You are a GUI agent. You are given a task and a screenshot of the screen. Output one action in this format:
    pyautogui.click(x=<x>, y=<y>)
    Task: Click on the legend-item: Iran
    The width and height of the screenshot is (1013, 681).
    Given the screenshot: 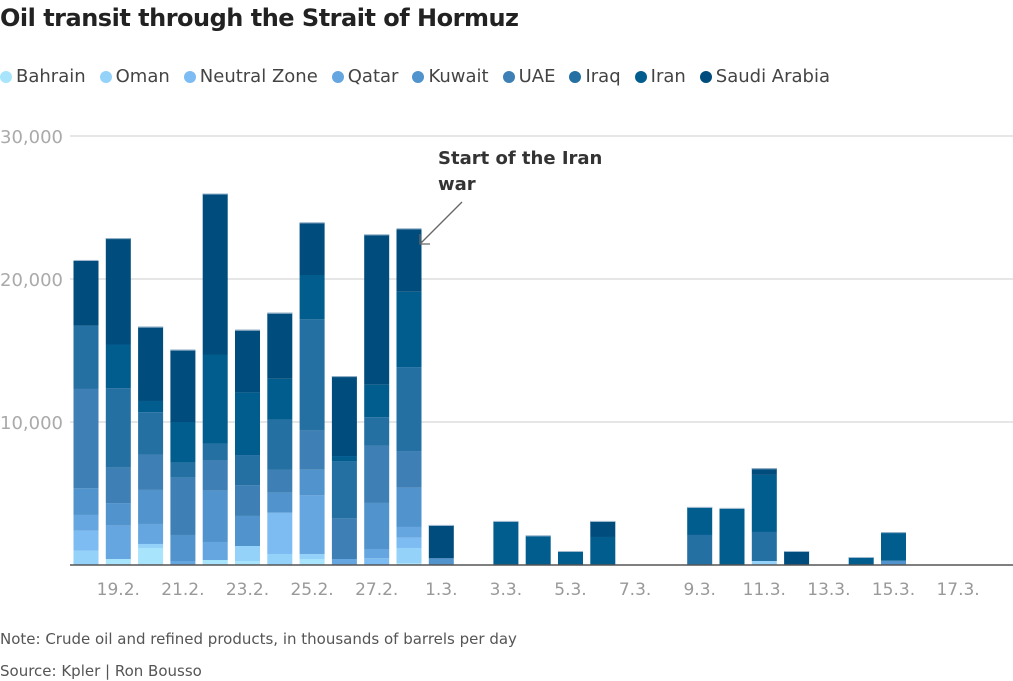 What is the action you would take?
    pyautogui.click(x=660, y=76)
    